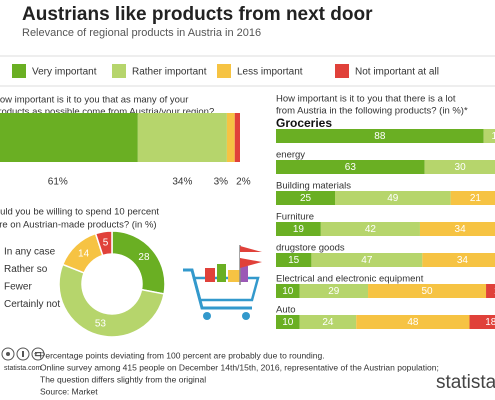 Image resolution: width=495 pixels, height=400 pixels. What do you see at coordinates (222, 282) in the screenshot?
I see `cart-illustration` at bounding box center [222, 282].